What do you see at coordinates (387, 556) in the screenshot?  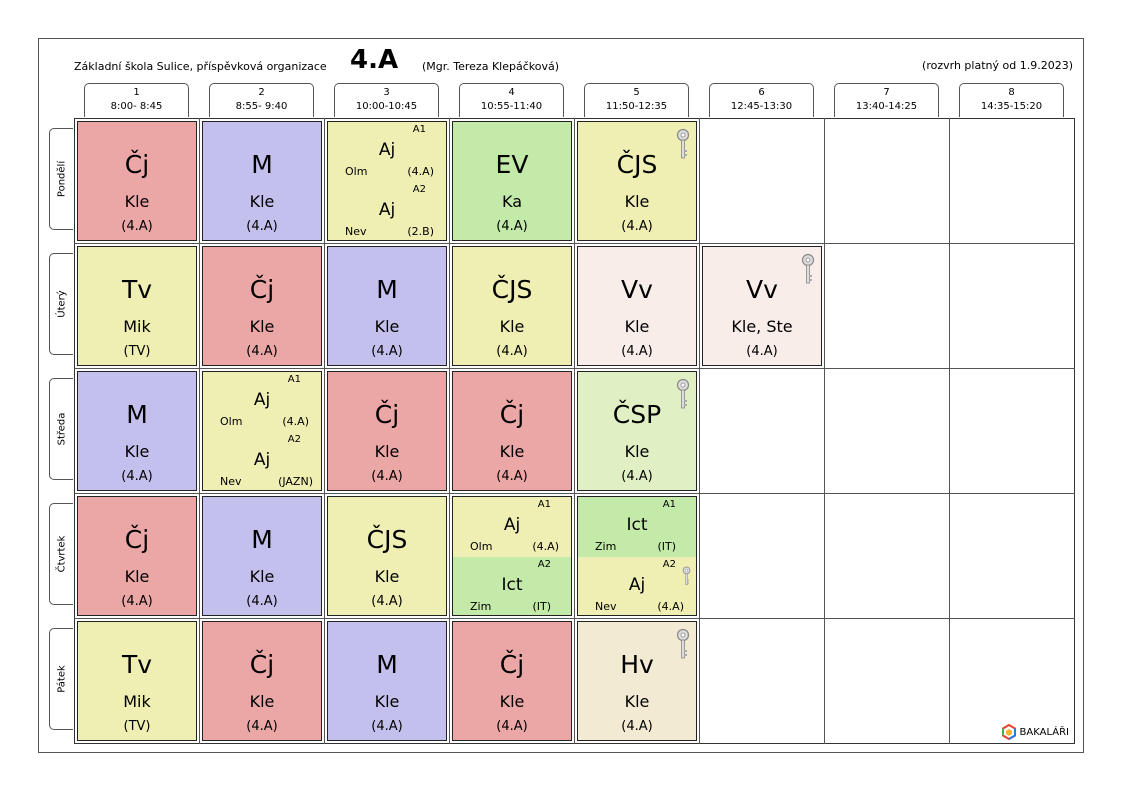 I see `lesson-thu-3: ČJS Kle (4.A)` at bounding box center [387, 556].